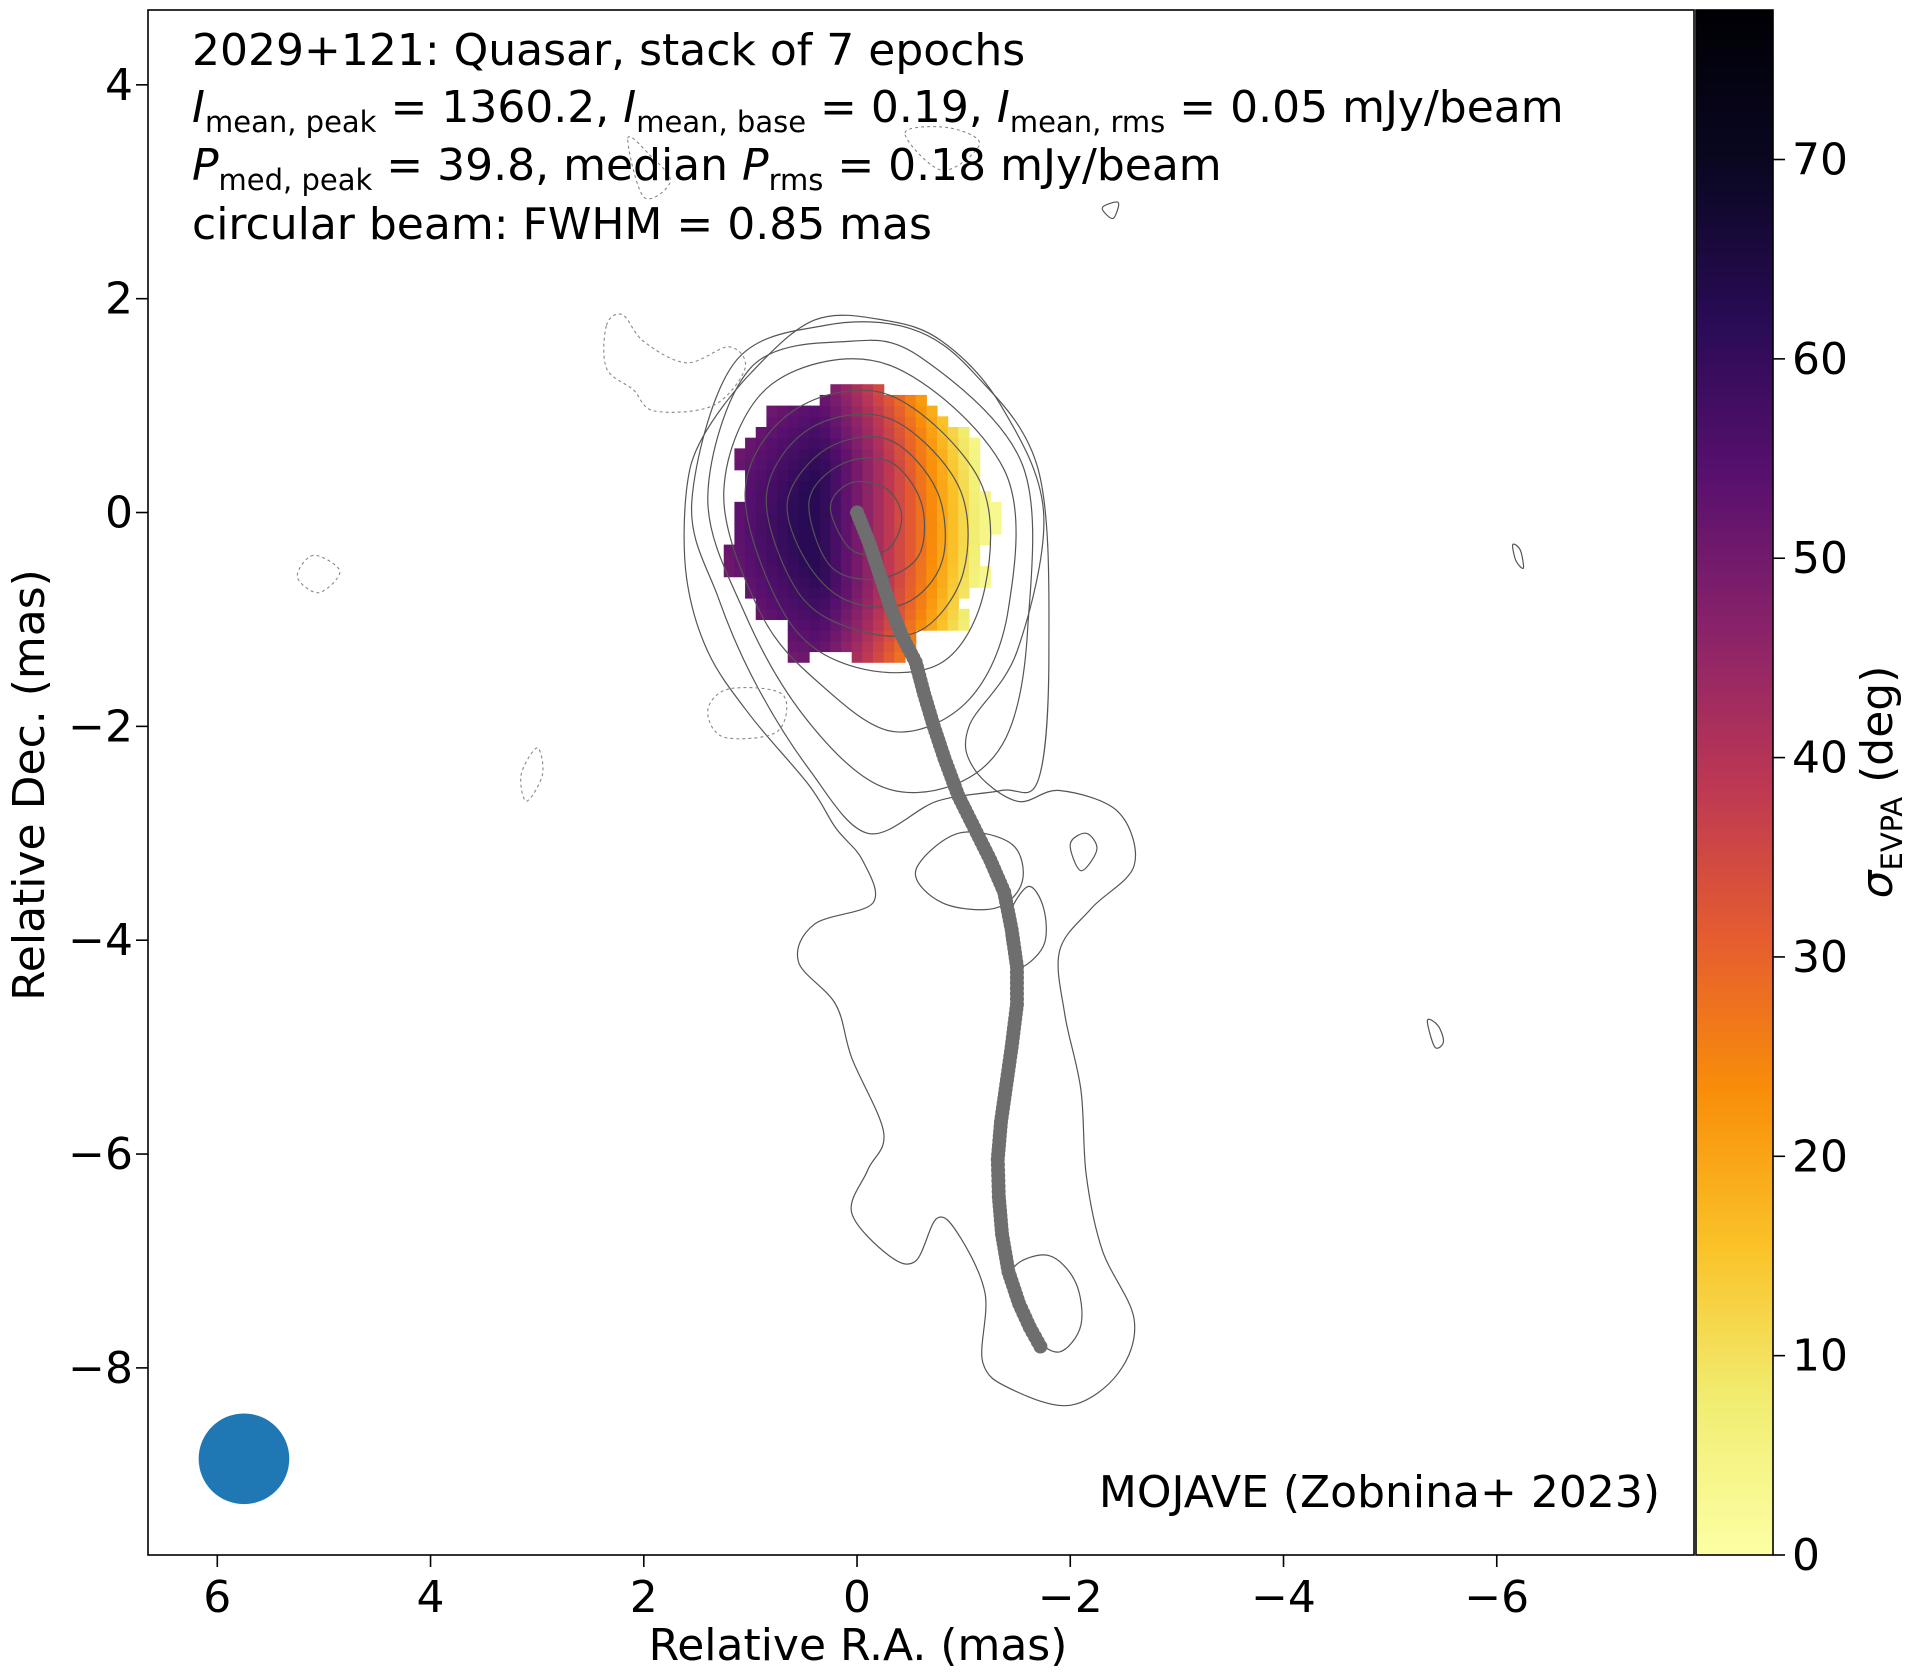  What do you see at coordinates (1496, 1597) in the screenshot?
I see `x-tick-label: −6` at bounding box center [1496, 1597].